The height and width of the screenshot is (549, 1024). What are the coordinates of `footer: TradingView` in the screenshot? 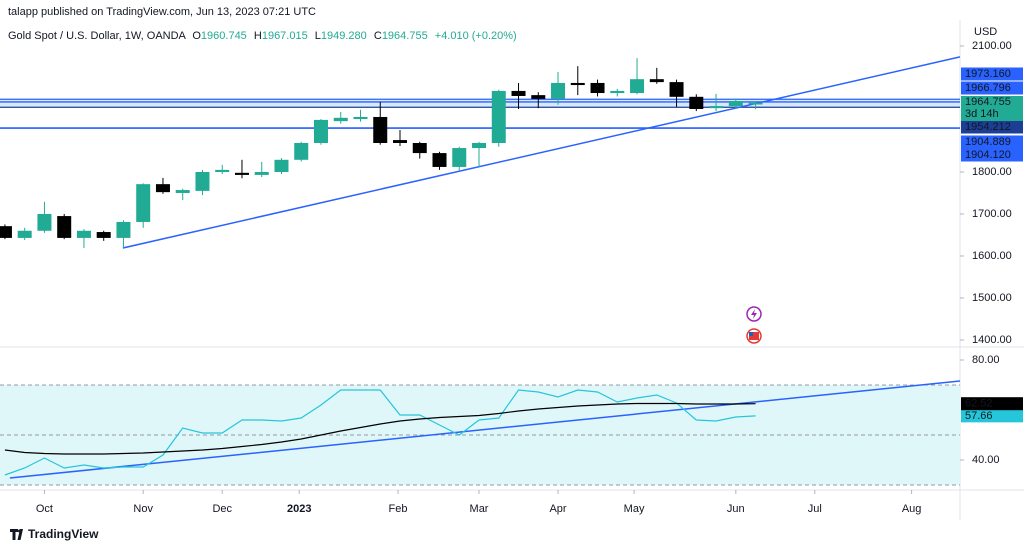 It's located at (54, 534).